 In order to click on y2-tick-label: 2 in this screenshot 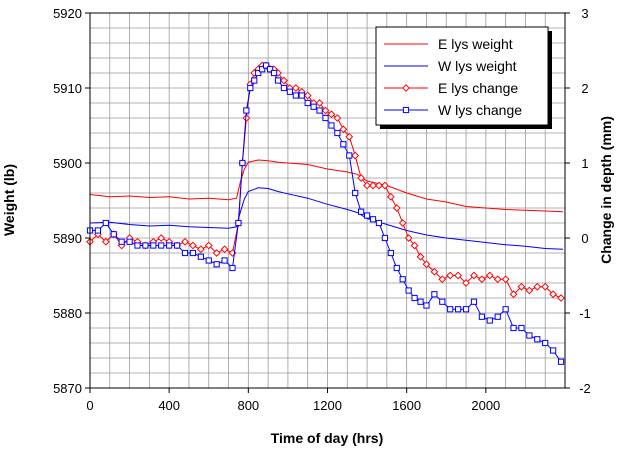, I will do `click(584, 88)`.